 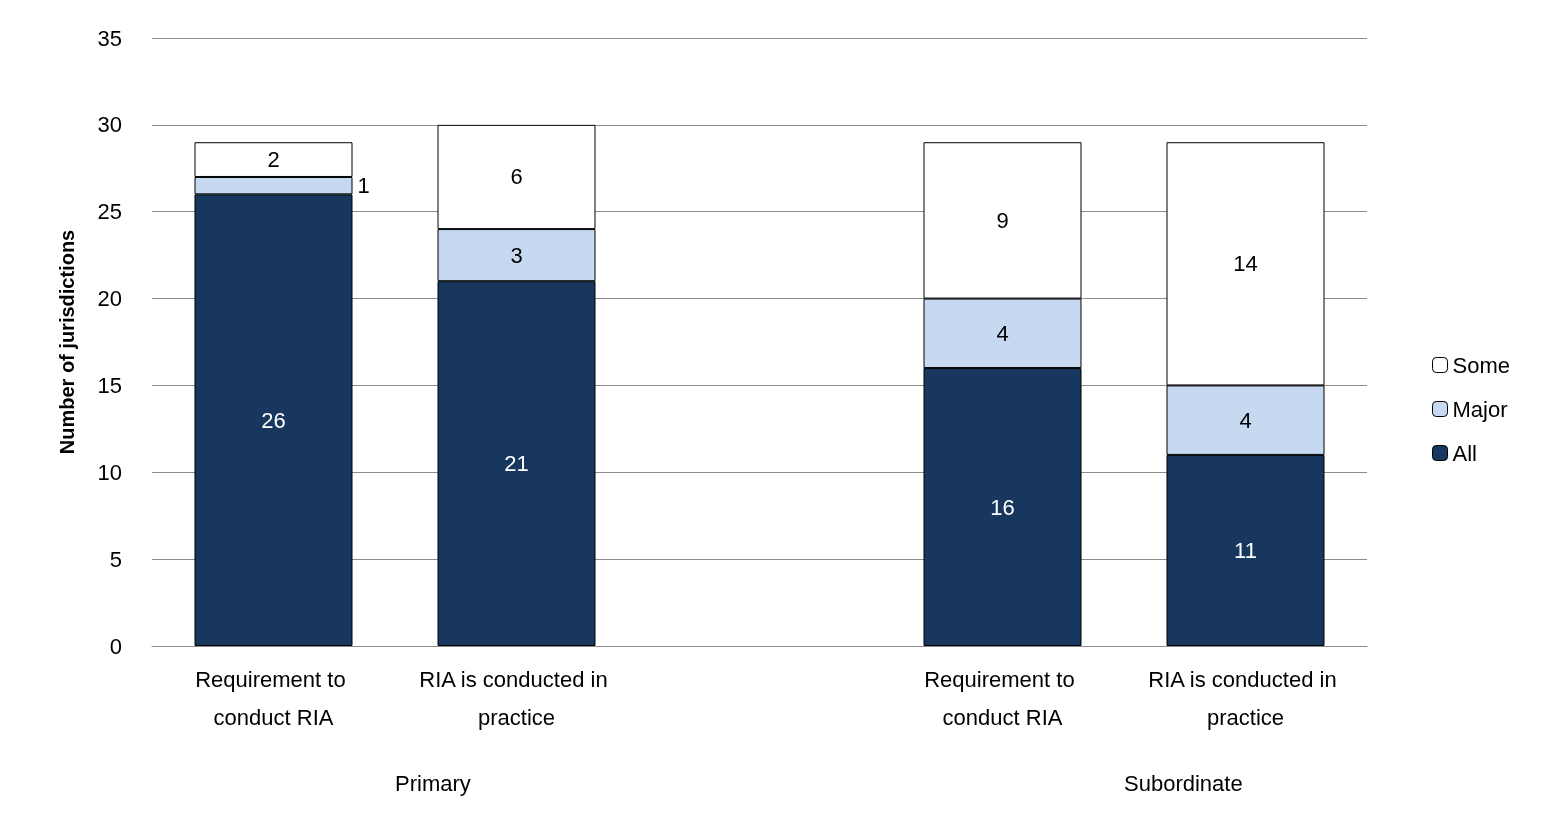 I want to click on data-label: 16, so click(x=1002, y=507).